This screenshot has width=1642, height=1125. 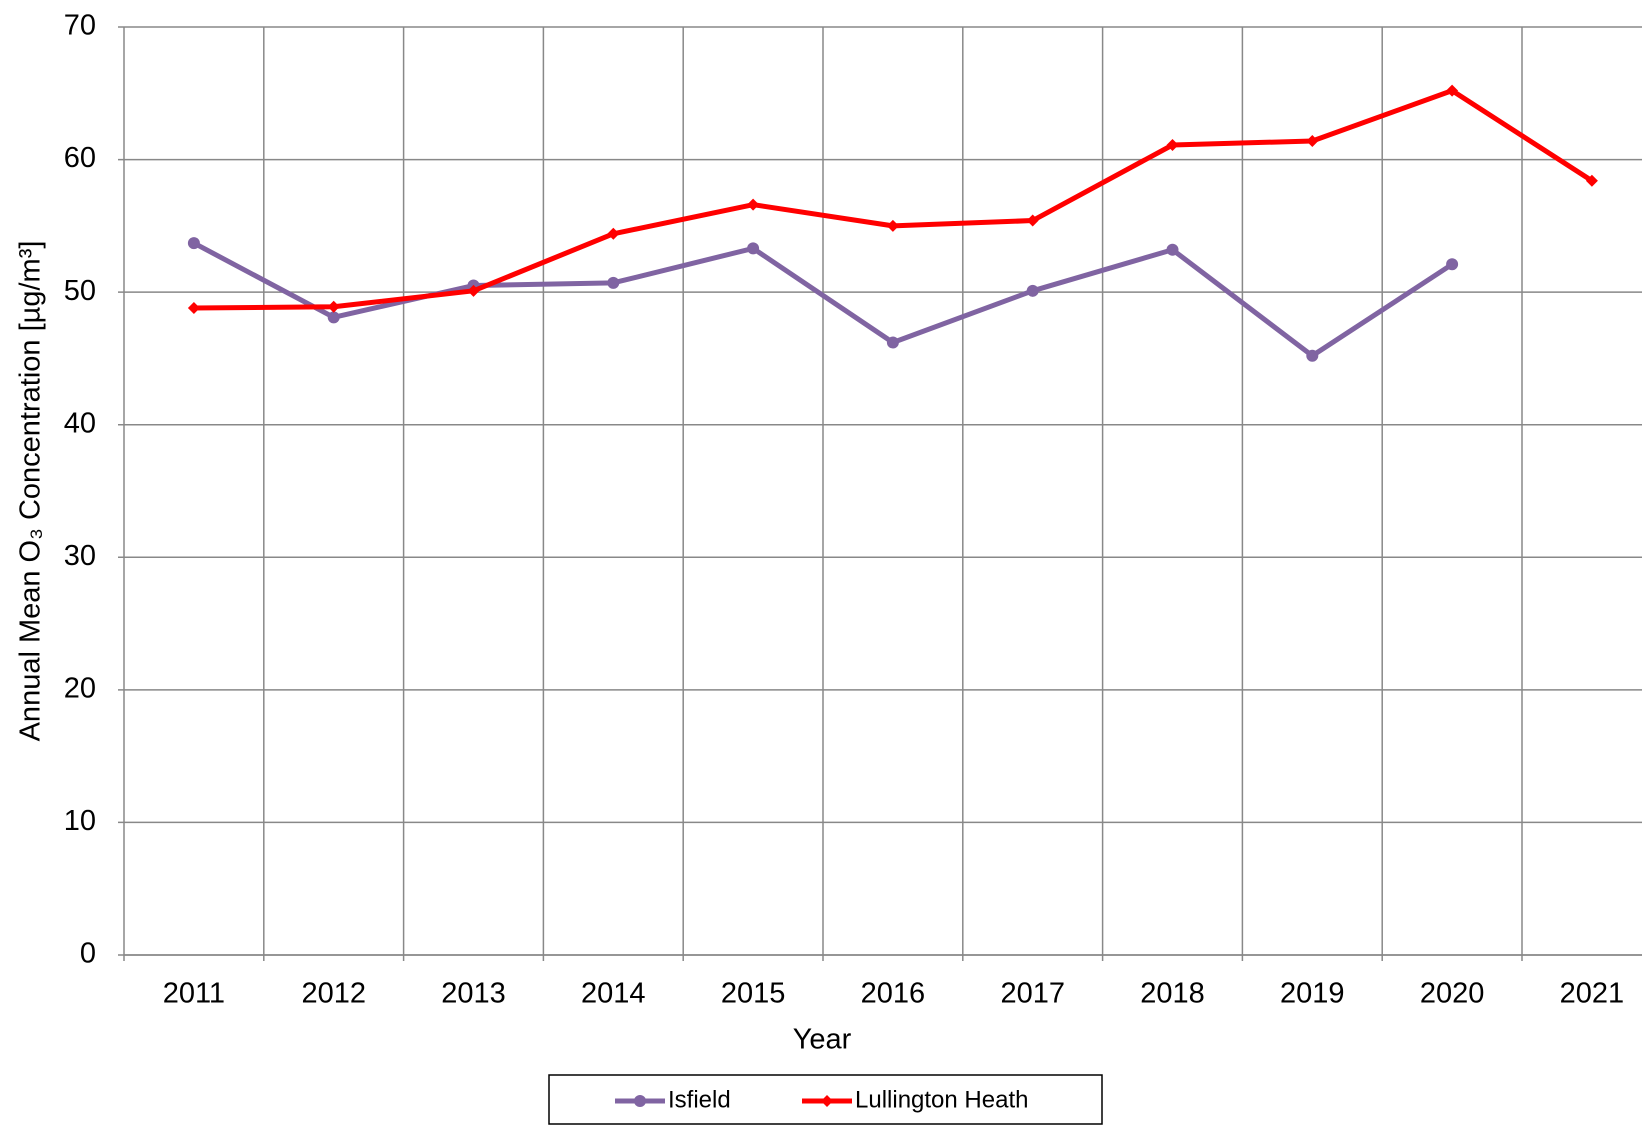 What do you see at coordinates (80, 26) in the screenshot?
I see `y-tick-label: 70` at bounding box center [80, 26].